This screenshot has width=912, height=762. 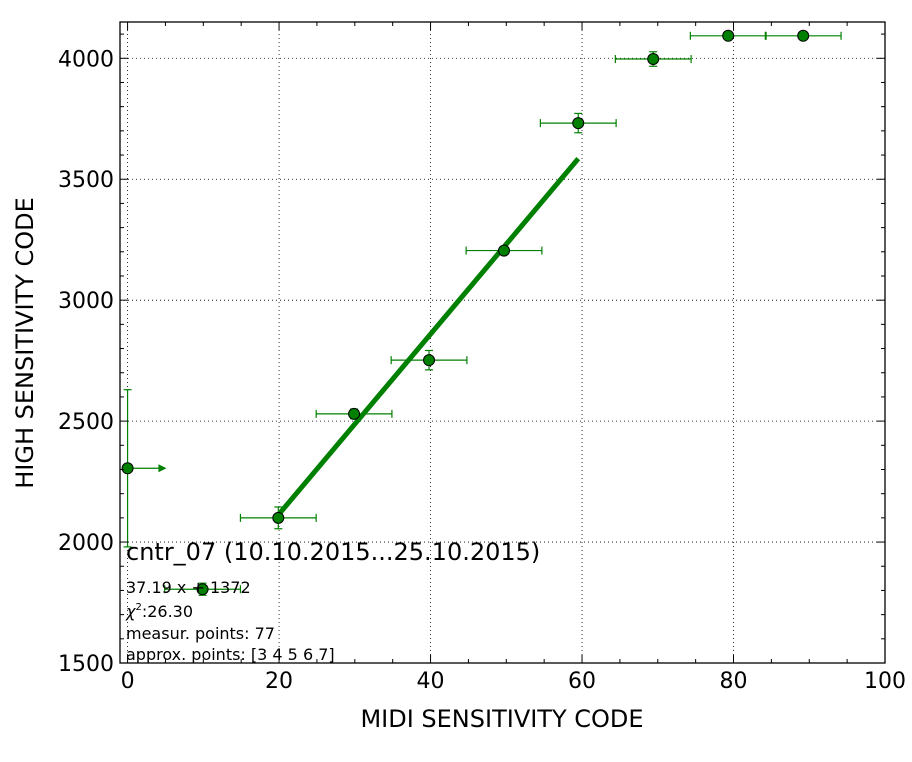 I want to click on arrow-head, so click(x=162, y=468).